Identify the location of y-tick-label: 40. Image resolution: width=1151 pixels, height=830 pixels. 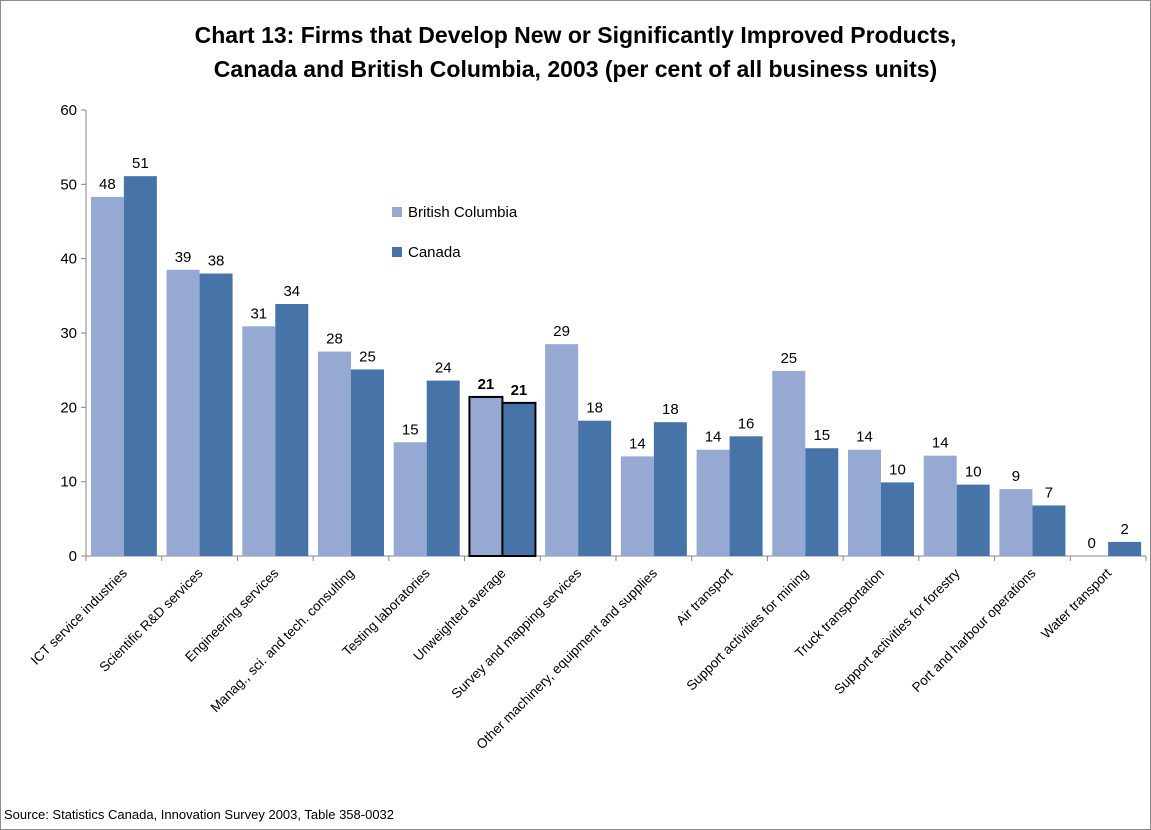
(68, 259).